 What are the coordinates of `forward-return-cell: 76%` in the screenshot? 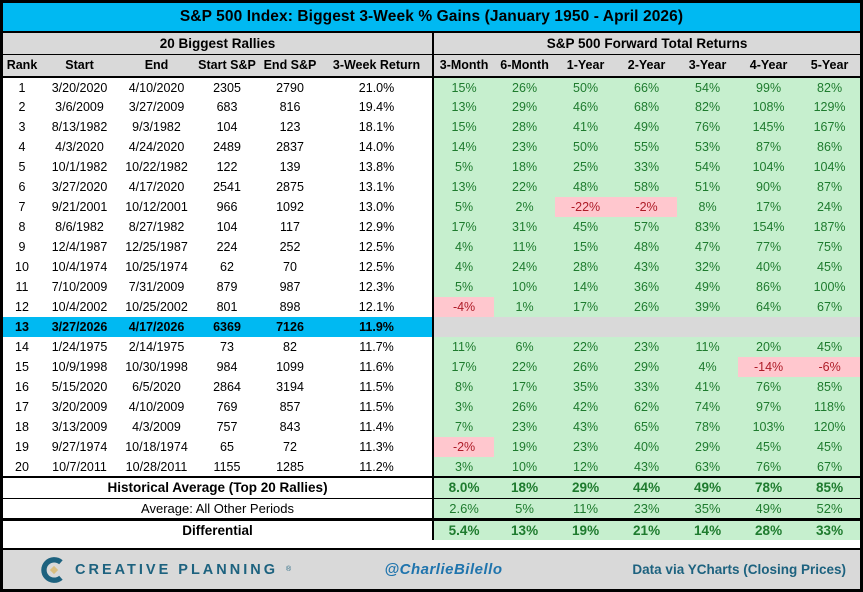 It's located at (708, 127).